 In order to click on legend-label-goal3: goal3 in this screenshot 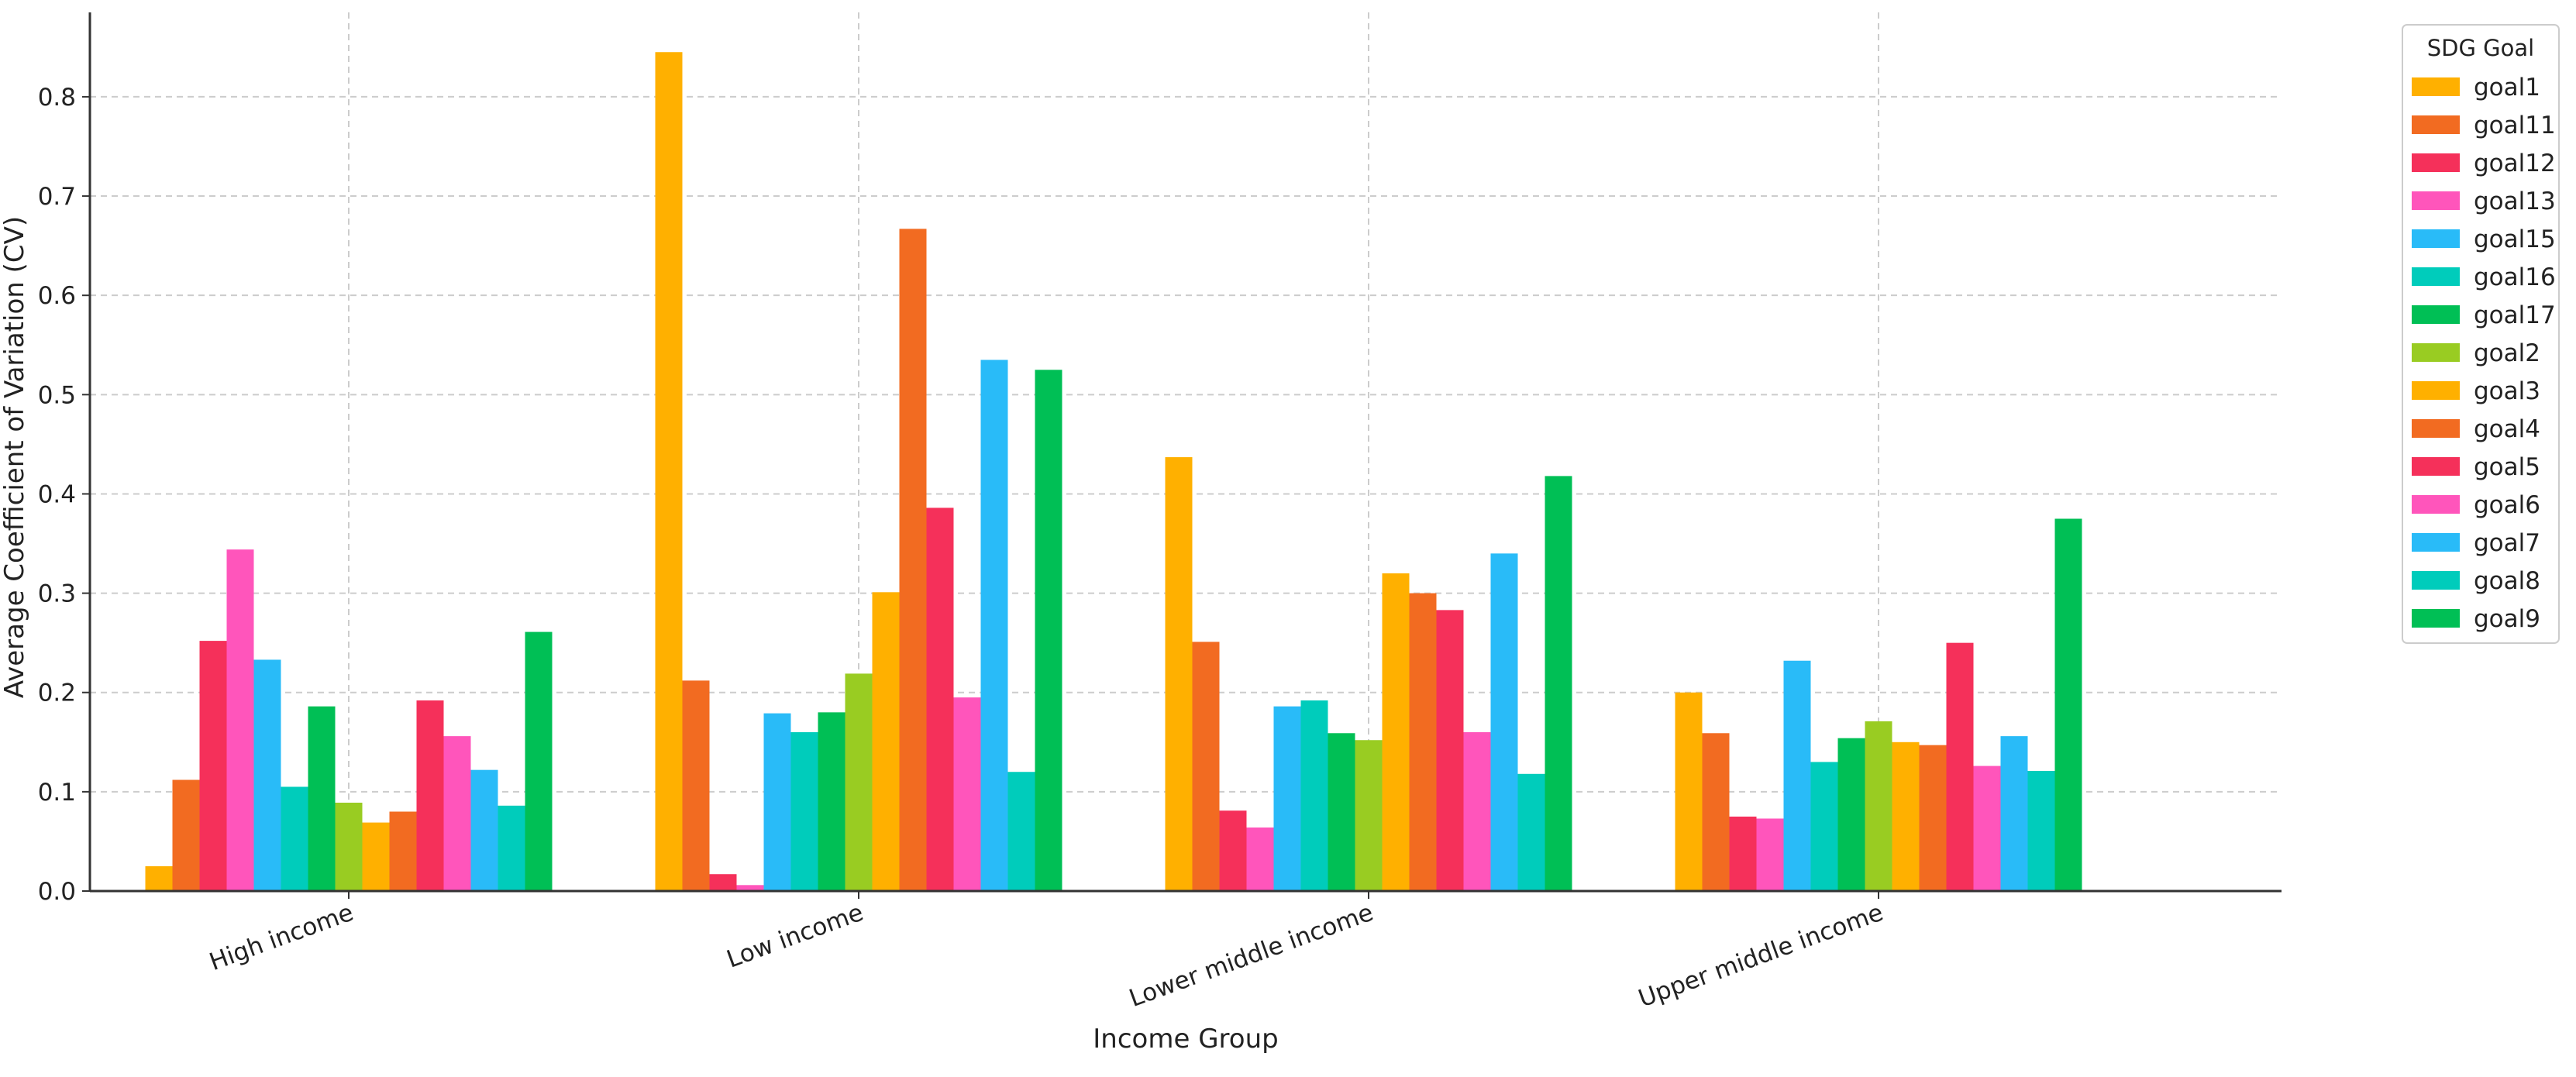, I will do `click(2507, 391)`.